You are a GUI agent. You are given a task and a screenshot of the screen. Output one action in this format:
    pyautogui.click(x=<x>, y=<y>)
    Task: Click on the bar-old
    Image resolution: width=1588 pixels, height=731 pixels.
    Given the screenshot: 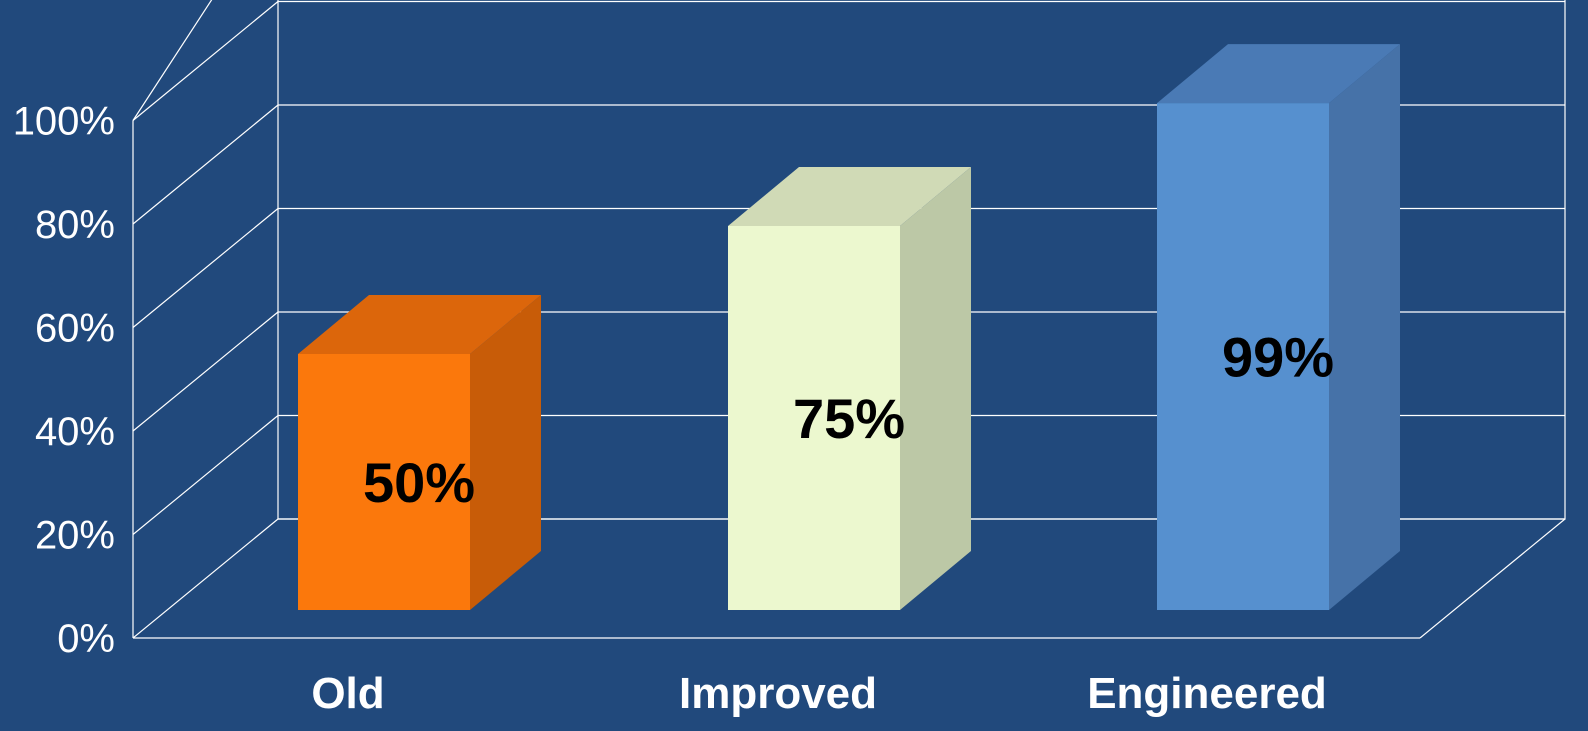 What is the action you would take?
    pyautogui.click(x=419, y=452)
    